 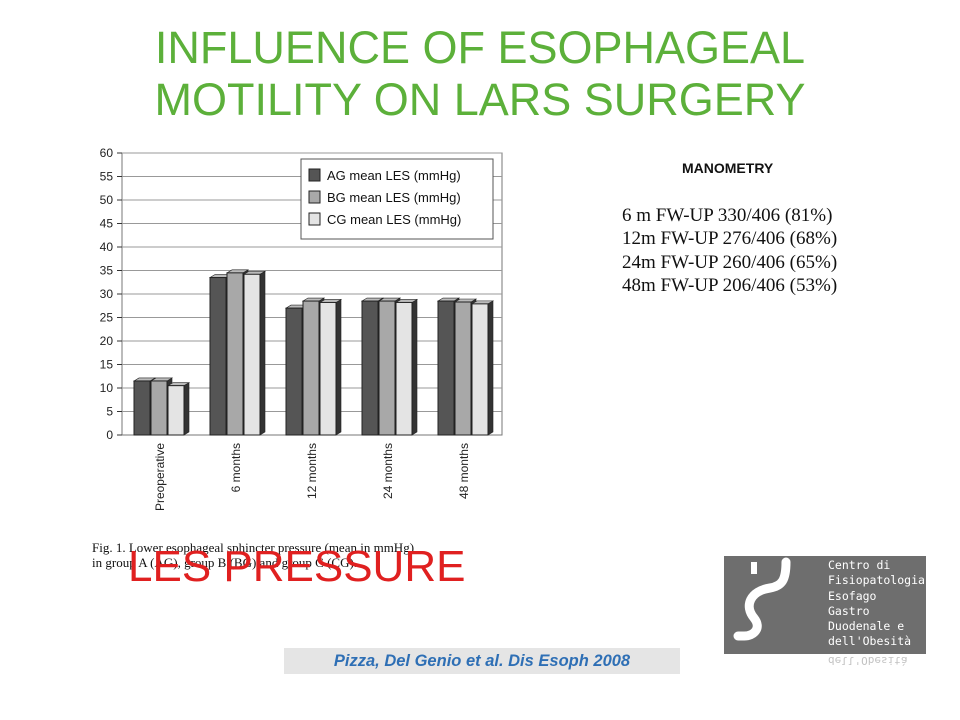 What do you see at coordinates (876, 580) in the screenshot?
I see `logo-line: Fisiopatologia` at bounding box center [876, 580].